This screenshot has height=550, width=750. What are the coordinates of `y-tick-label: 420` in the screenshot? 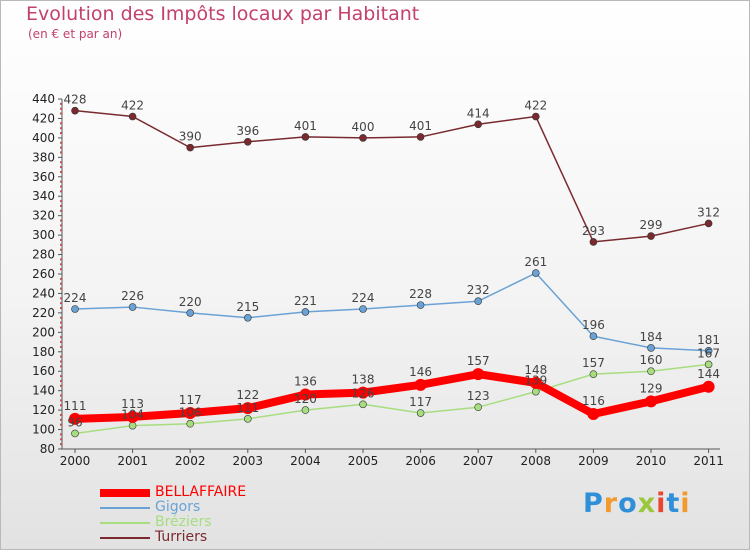 It's located at (43, 118).